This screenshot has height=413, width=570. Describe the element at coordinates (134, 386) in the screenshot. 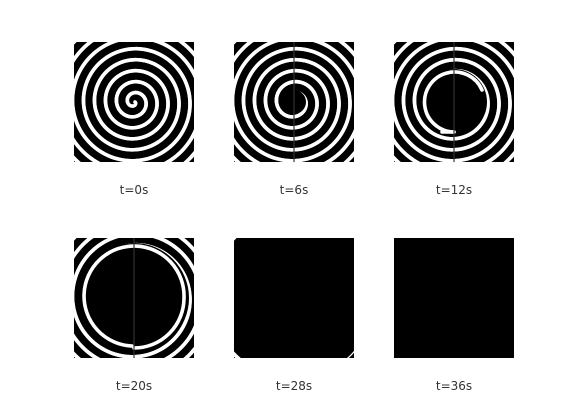

I see `panel-caption-4: t=20s` at that location.